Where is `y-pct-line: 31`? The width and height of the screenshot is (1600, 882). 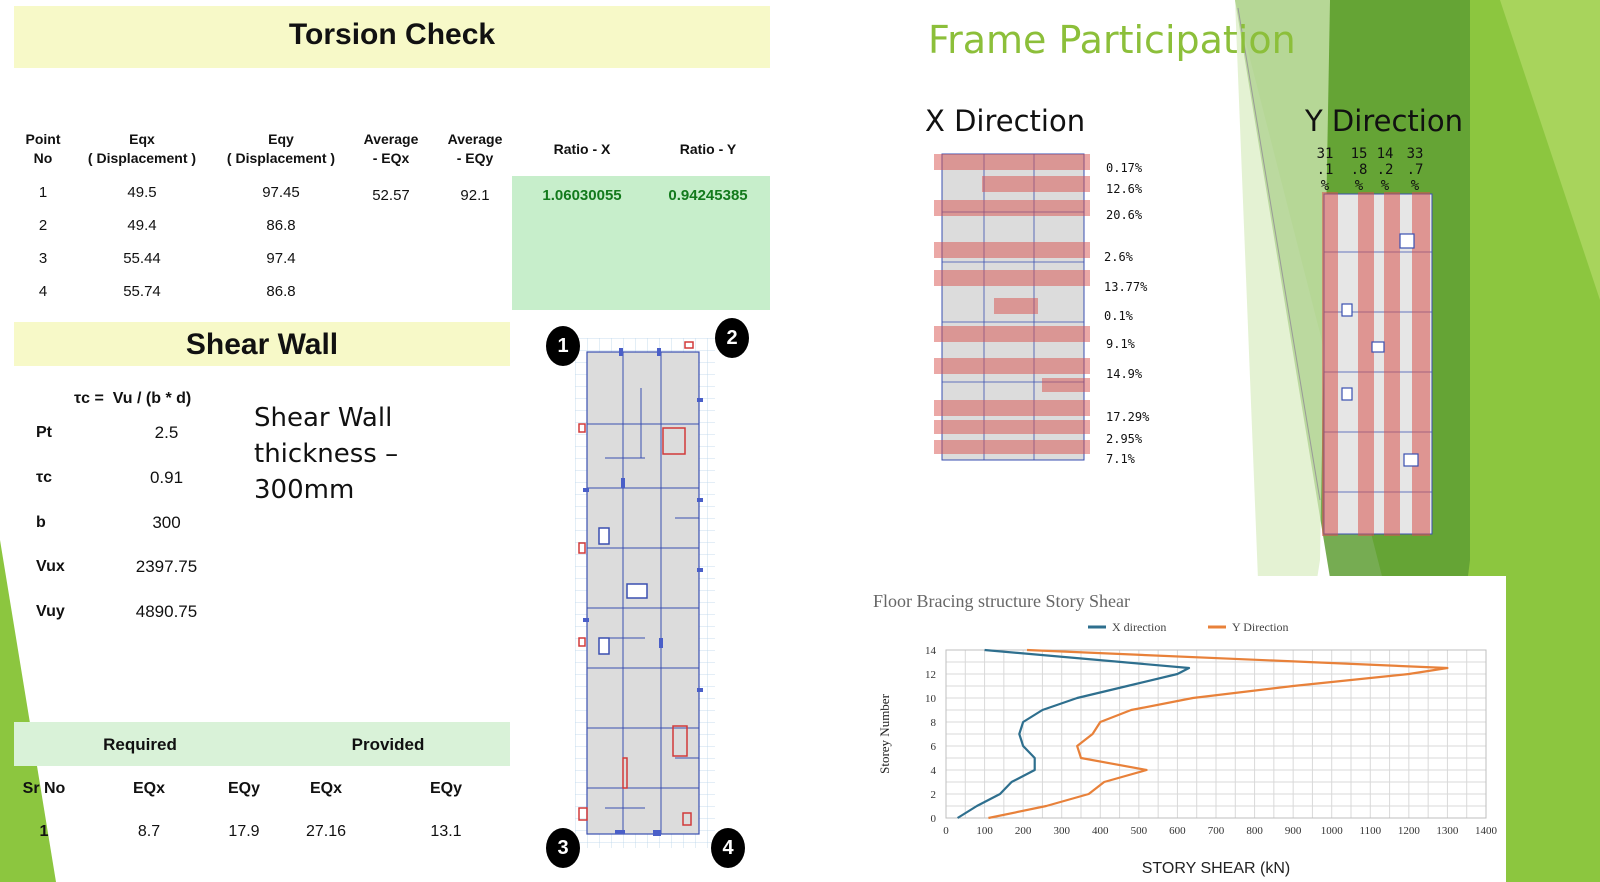 y-pct-line: 31 is located at coordinates (1325, 154).